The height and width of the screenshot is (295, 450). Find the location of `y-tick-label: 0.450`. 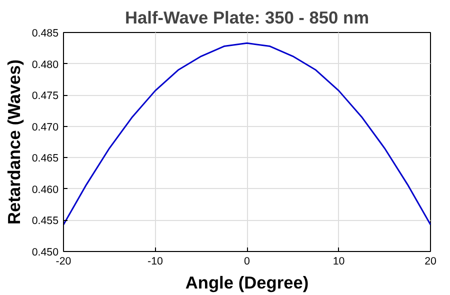

y-tick-label: 0.450 is located at coordinates (45, 252).